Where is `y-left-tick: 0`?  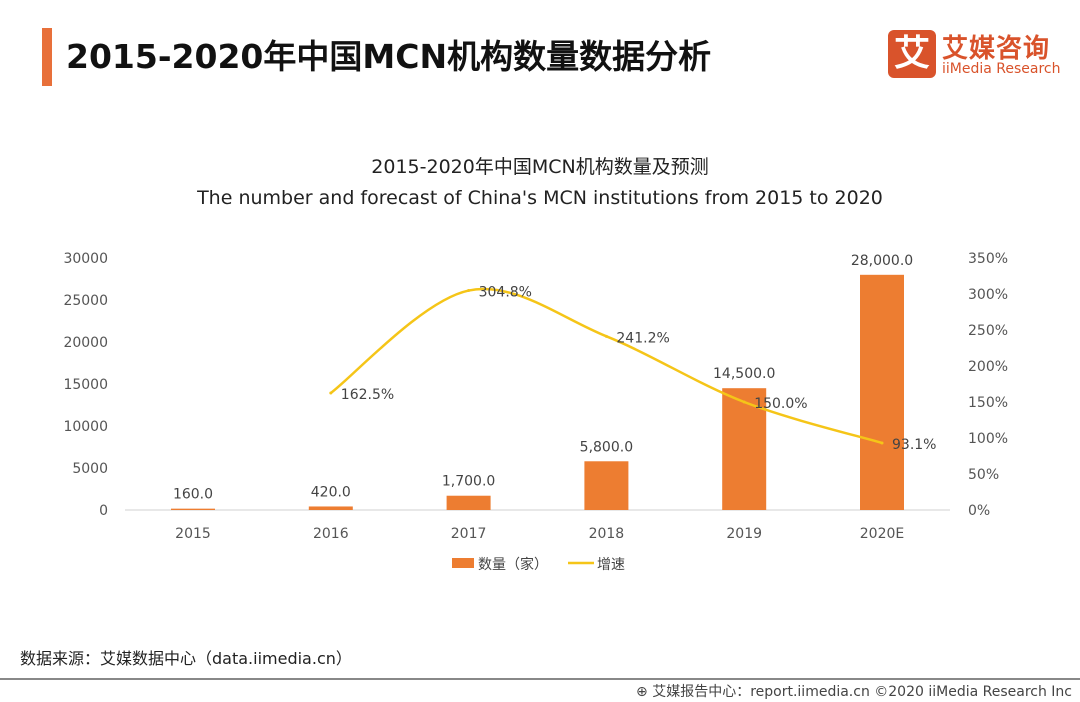 y-left-tick: 0 is located at coordinates (103, 511).